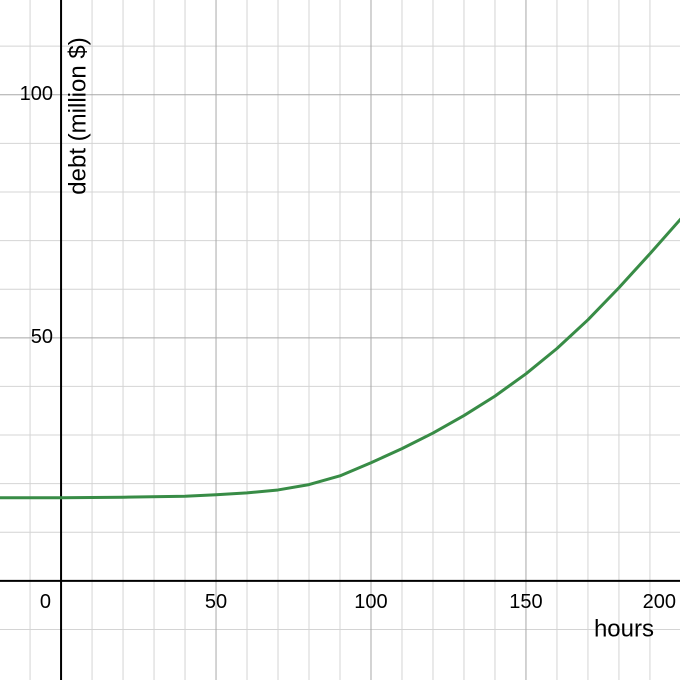 This screenshot has height=680, width=680. I want to click on x-tick-label: 0, so click(45, 602).